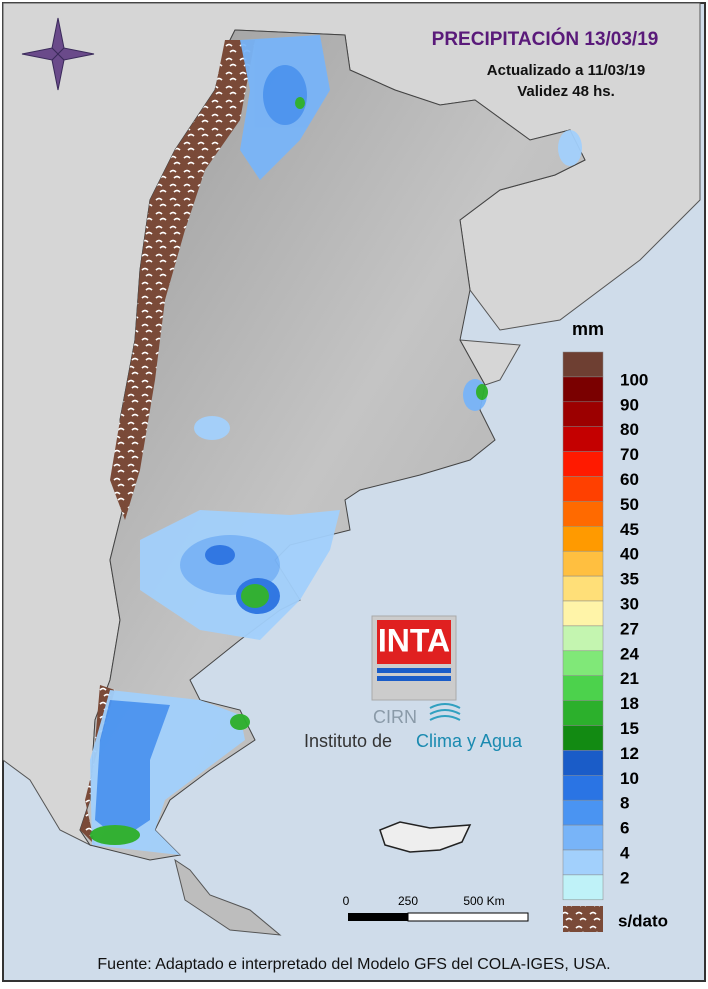 The image size is (708, 989). Describe the element at coordinates (348, 741) in the screenshot. I see `logo-institute: Instituto de` at that location.